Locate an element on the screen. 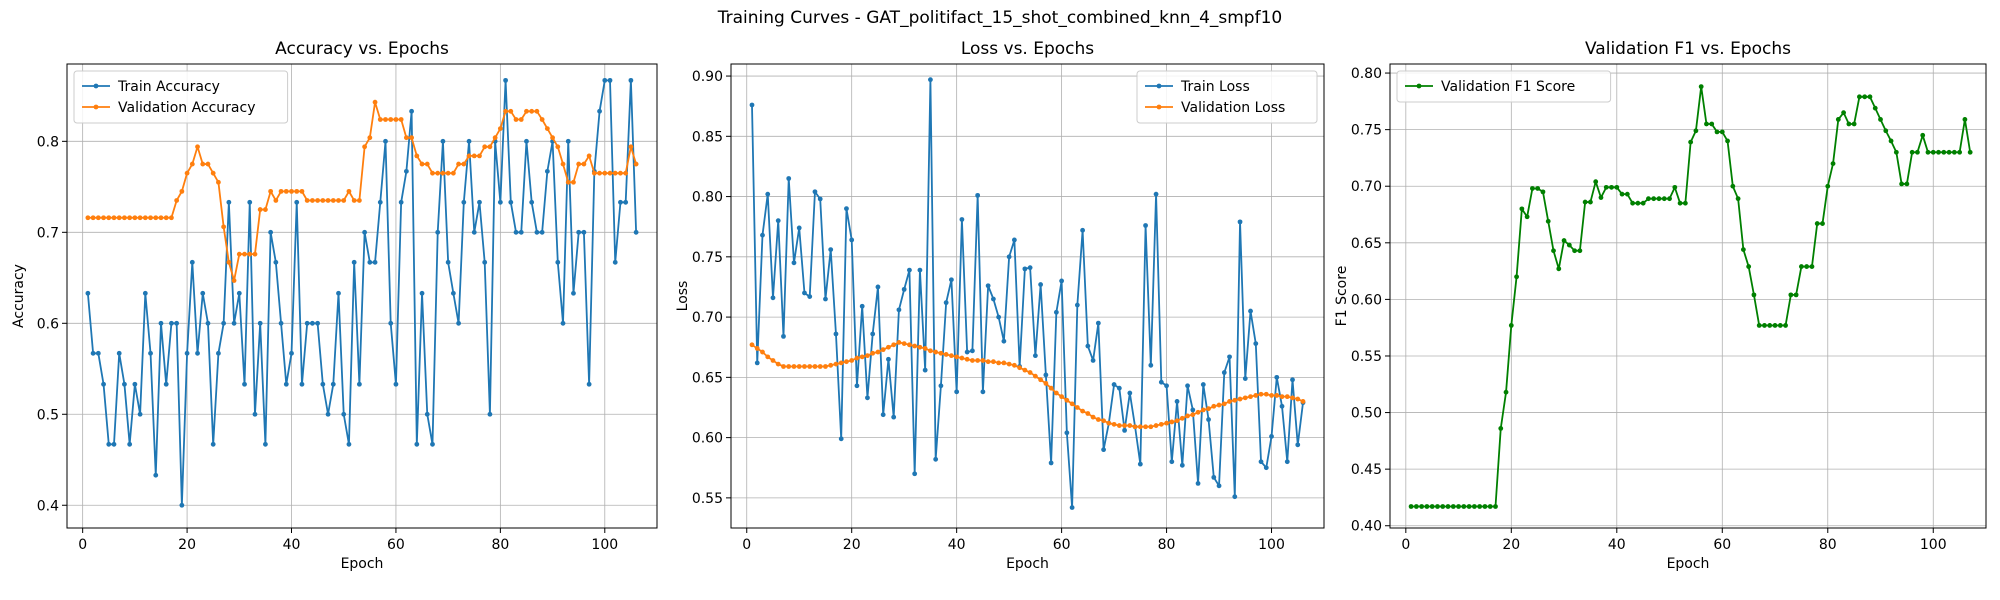  series-validation-loss is located at coordinates (1027, 385).